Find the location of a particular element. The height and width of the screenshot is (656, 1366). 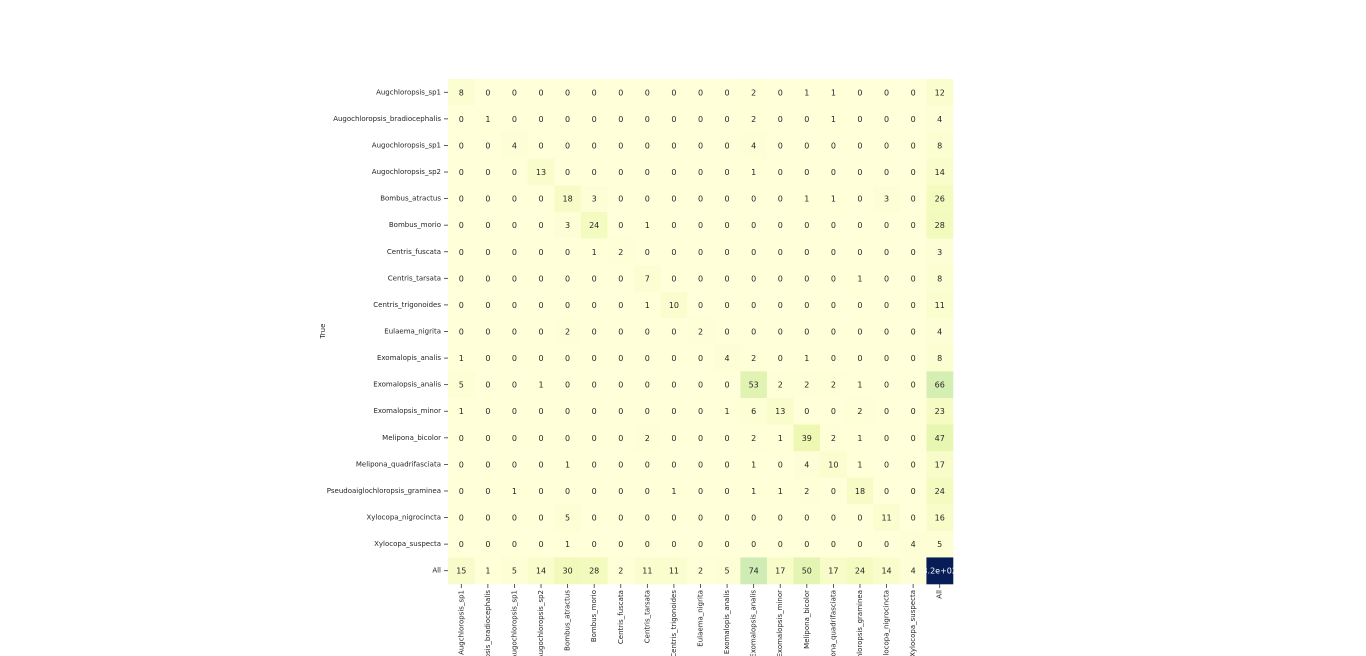

cell-label: 23 is located at coordinates (940, 411).